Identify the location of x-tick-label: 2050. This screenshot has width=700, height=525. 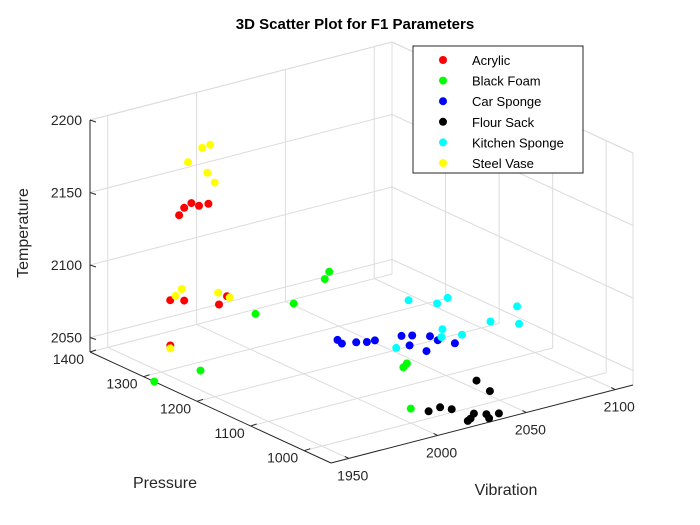
(530, 430).